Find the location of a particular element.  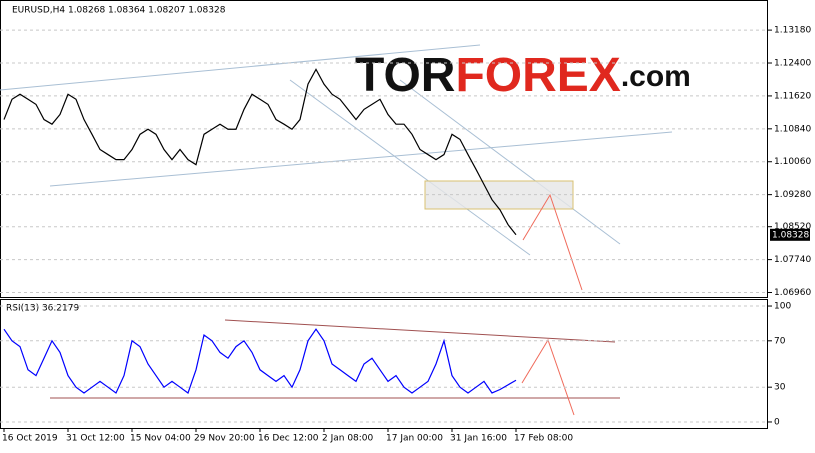

x-tick-label: 31 Jan 16:00 is located at coordinates (478, 439).